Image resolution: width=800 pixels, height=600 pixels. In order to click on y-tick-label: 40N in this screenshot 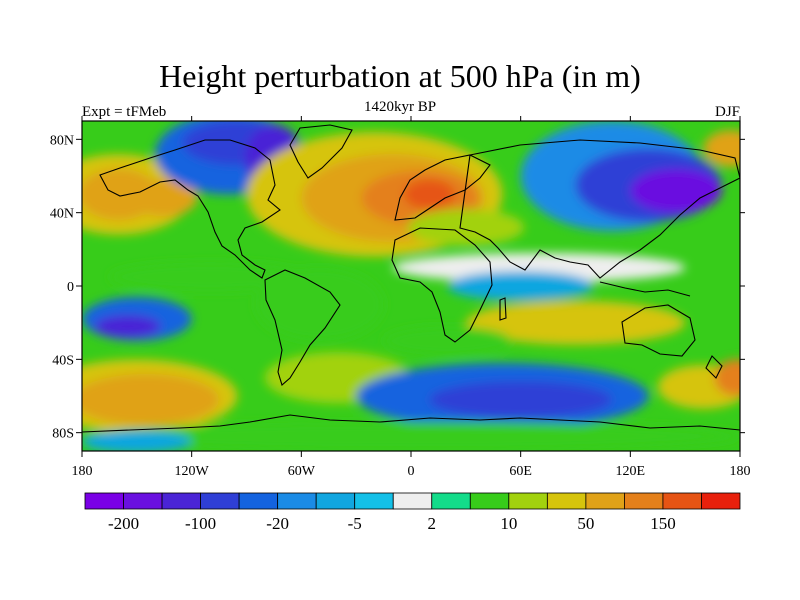, I will do `click(62, 214)`.